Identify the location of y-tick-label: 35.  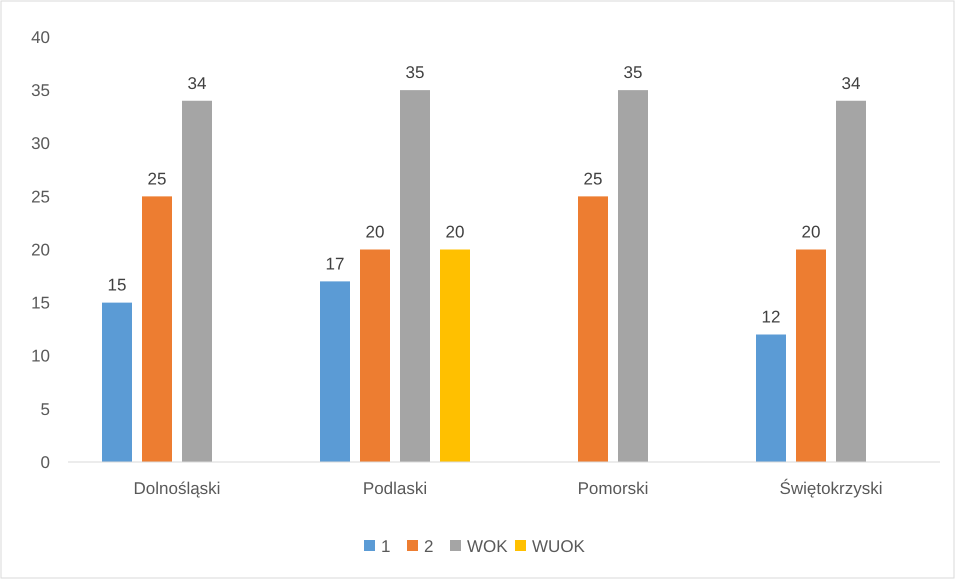
(40, 90).